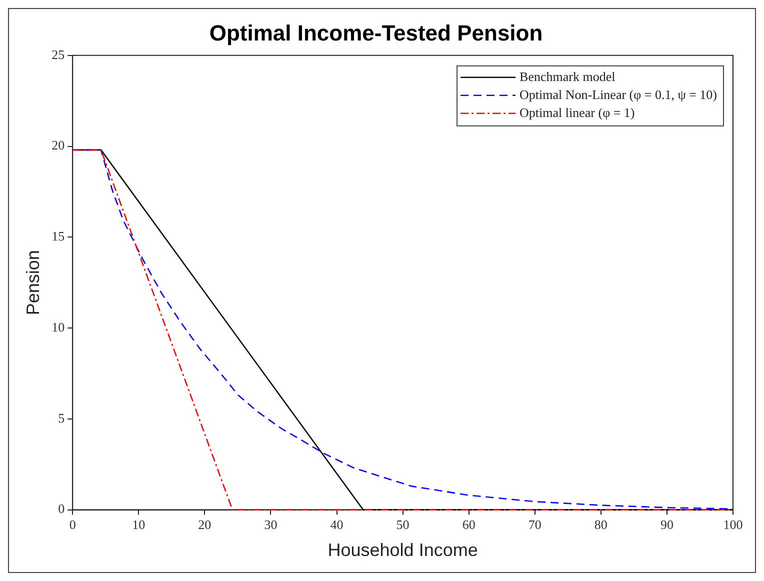 This screenshot has height=581, width=764. Describe the element at coordinates (58, 145) in the screenshot. I see `y-tick-label: 20` at that location.